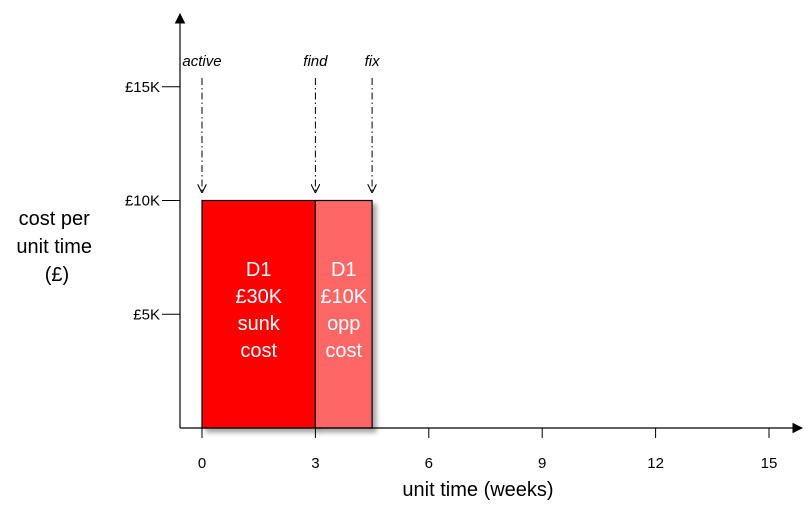 The width and height of the screenshot is (810, 510). Describe the element at coordinates (146, 314) in the screenshot. I see `y-tick-label: £5K` at that location.